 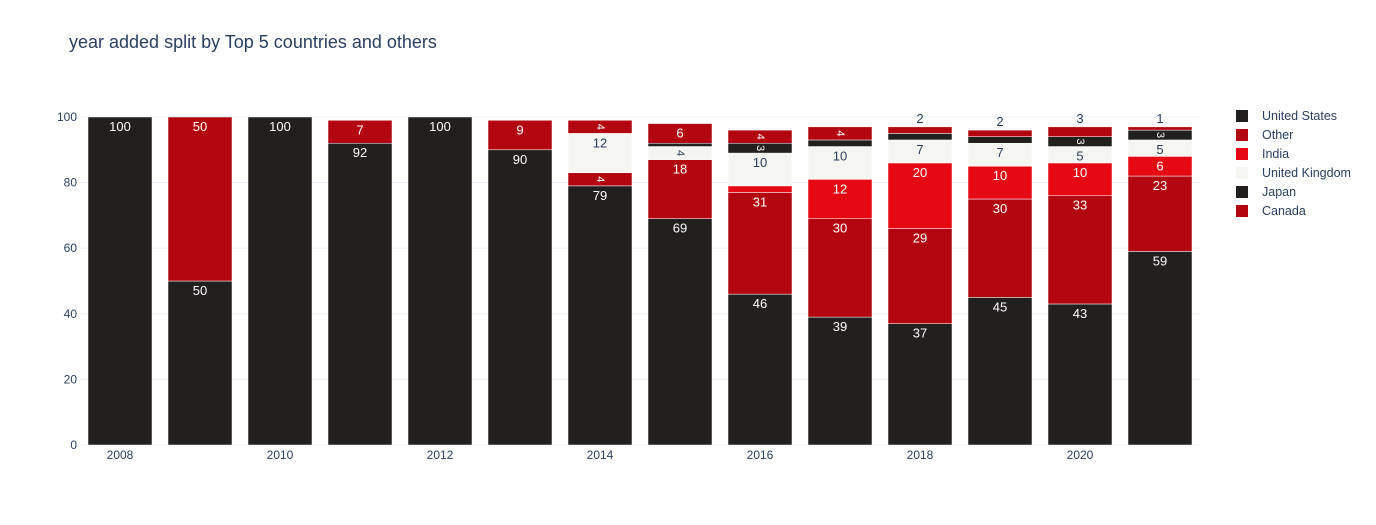 I want to click on data-label: 6, so click(x=679, y=133).